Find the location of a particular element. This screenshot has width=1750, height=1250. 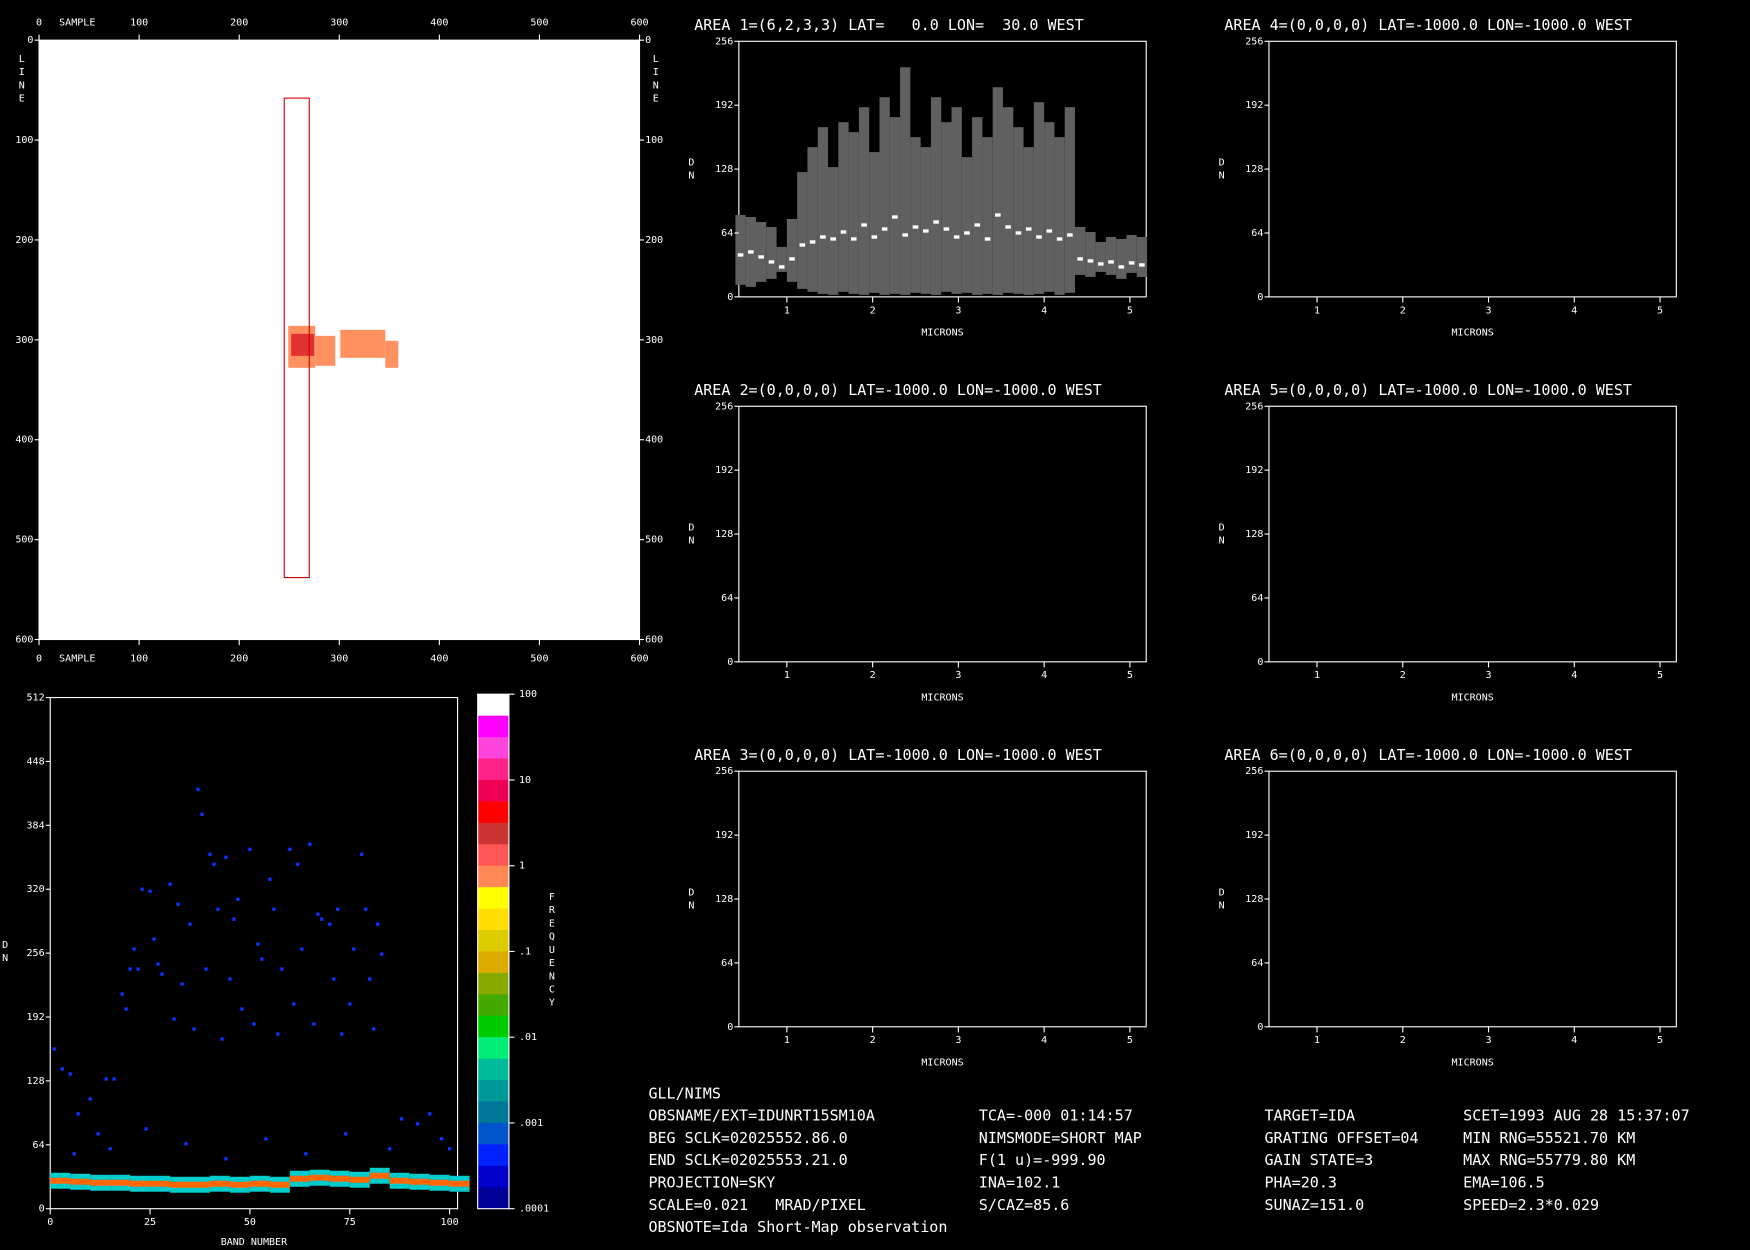

x-axis-label: SAMPLE is located at coordinates (77, 22).